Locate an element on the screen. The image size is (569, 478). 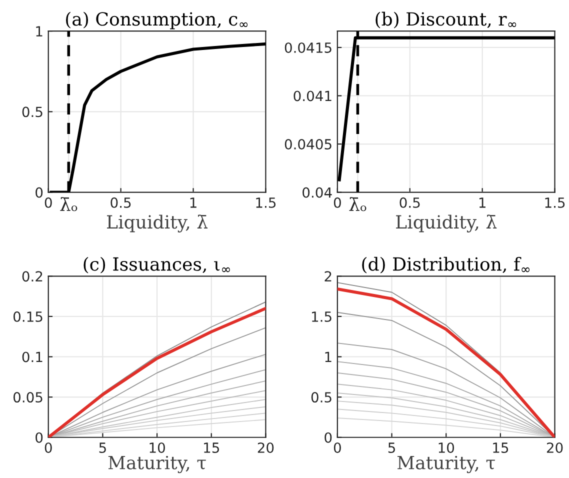
y-tick-label: 0.15 is located at coordinates (27, 316).